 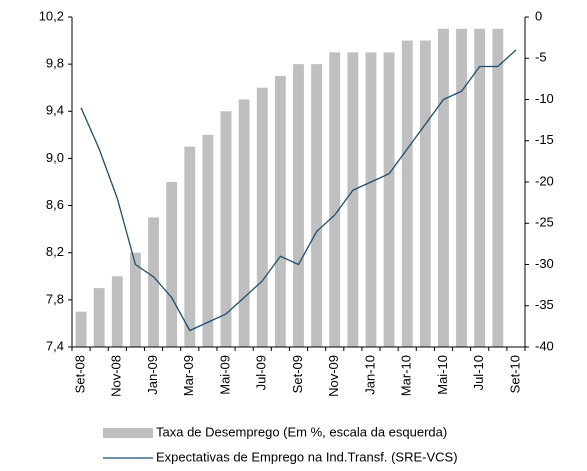 What do you see at coordinates (55, 204) in the screenshot?
I see `y-tick-label: 8,6` at bounding box center [55, 204].